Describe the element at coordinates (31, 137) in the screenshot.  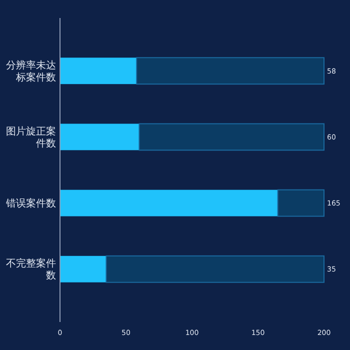
I see `y-tick-label: 图片旋正案件数` at that location.